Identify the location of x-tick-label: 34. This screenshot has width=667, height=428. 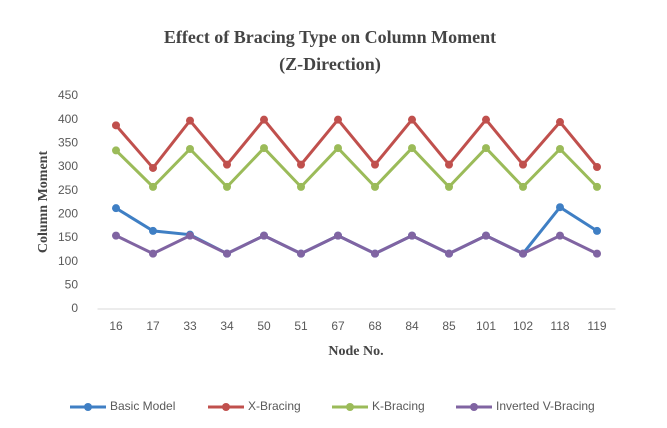
(227, 326).